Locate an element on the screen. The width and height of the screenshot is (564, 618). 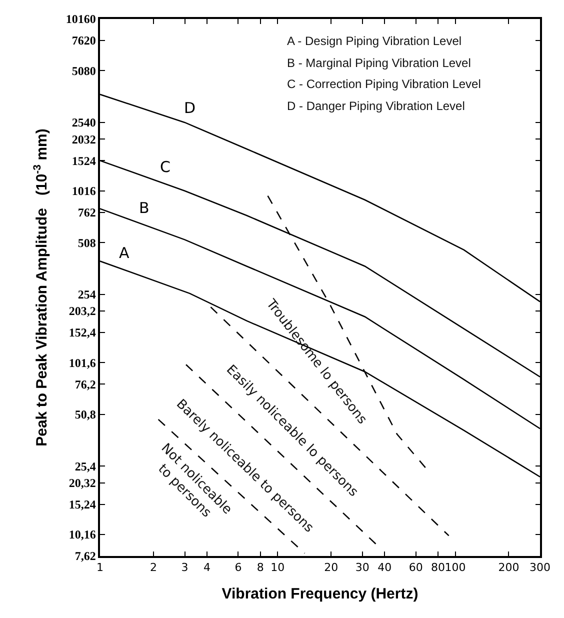
y-tick-label: 101,6 is located at coordinates (82, 363).